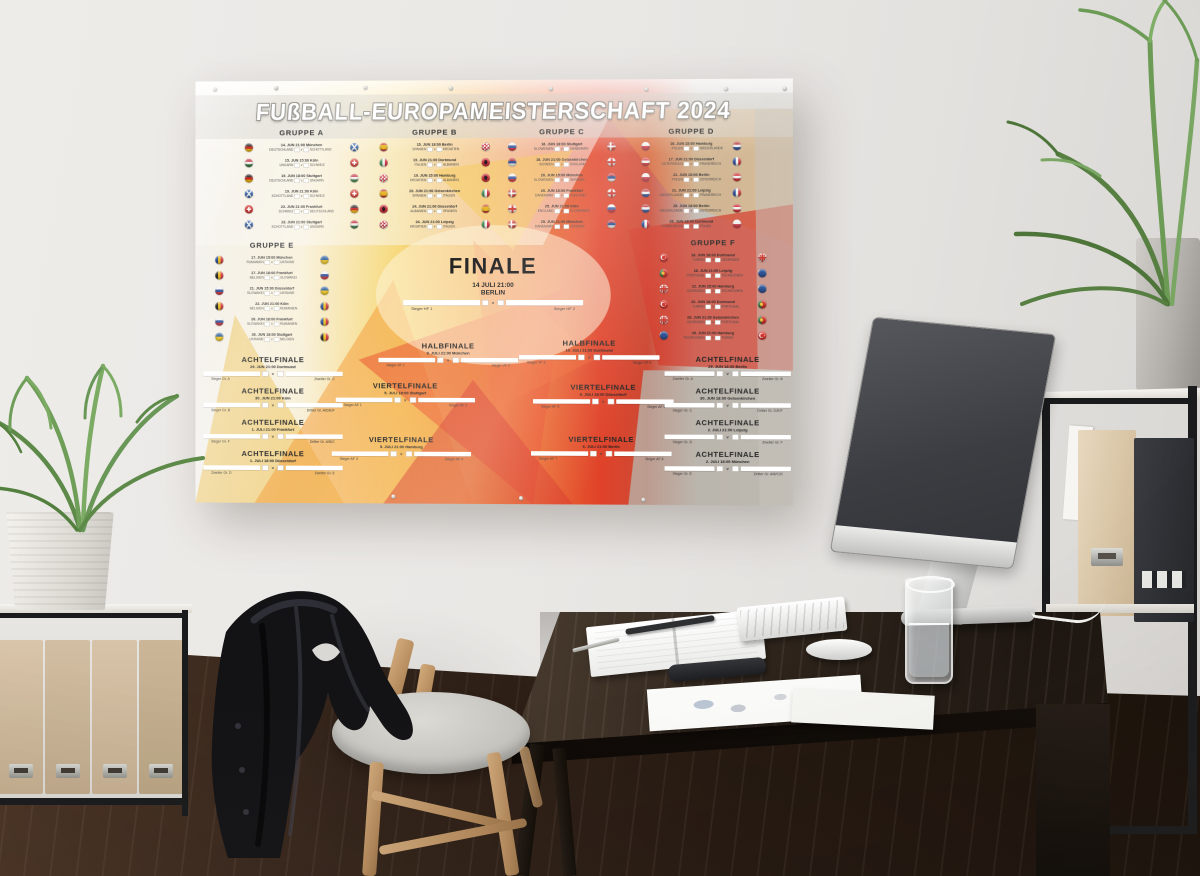 The height and width of the screenshot is (876, 1200). What do you see at coordinates (732, 275) in the screenshot?
I see `away-team: TSCHECHIEN` at bounding box center [732, 275].